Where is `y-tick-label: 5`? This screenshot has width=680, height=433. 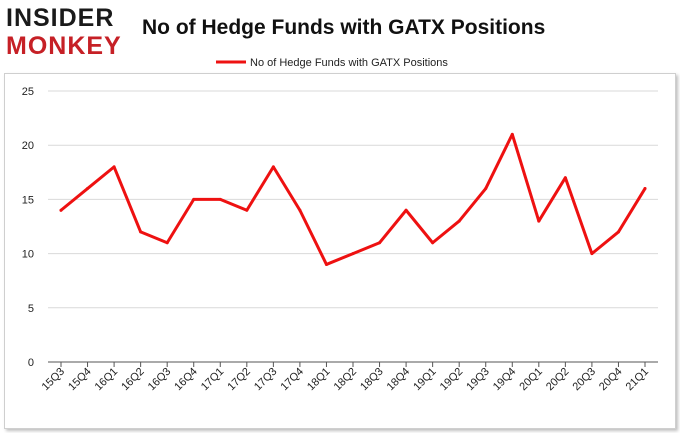 y-tick-label: 5 is located at coordinates (31, 309).